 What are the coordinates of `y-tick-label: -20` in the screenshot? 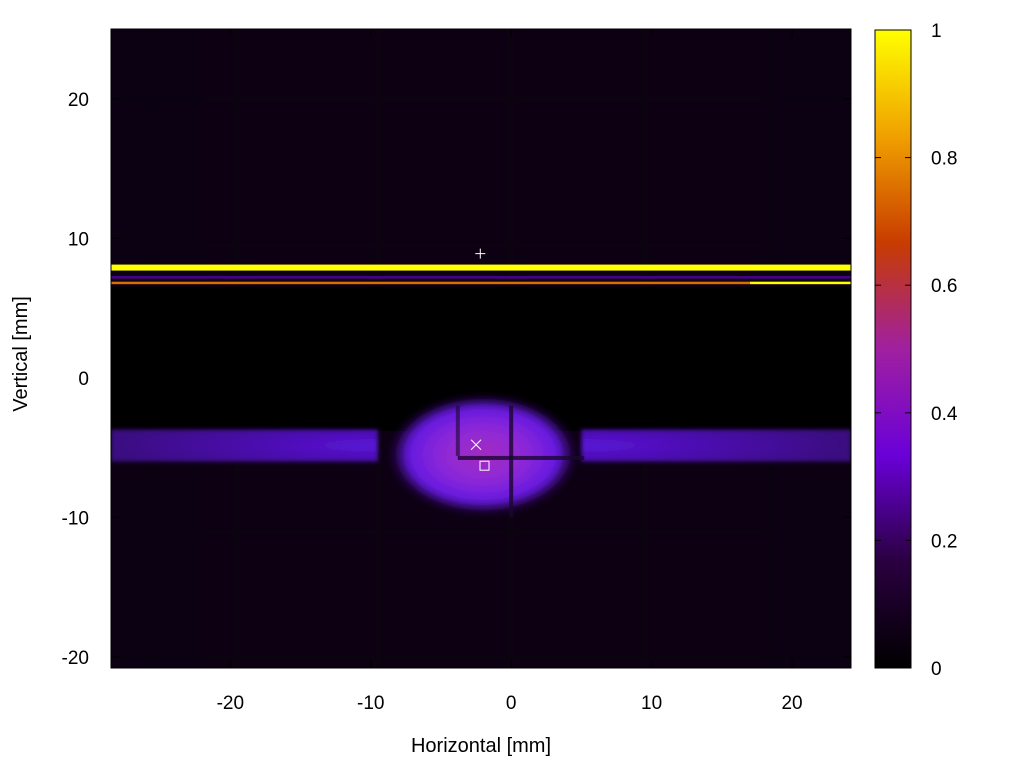 It's located at (75, 658).